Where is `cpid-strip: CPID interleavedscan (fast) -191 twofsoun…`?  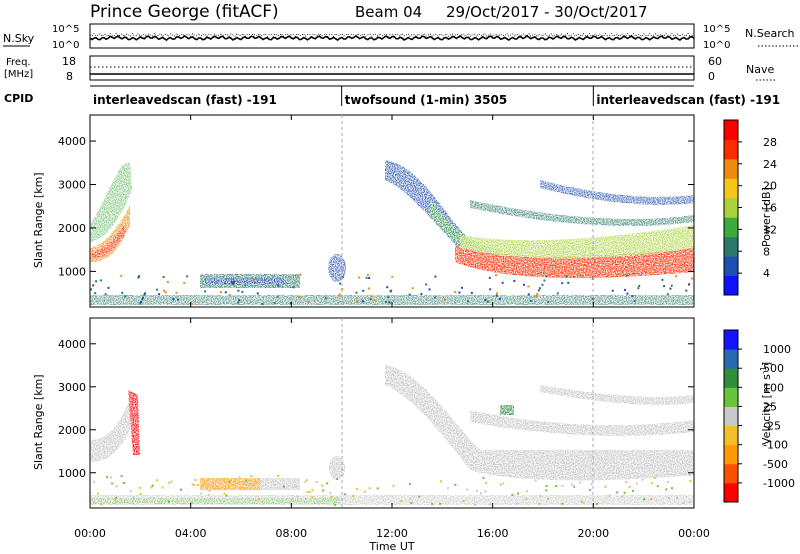
cpid-strip: CPID interleavedscan (fast) -191 twofsoun… is located at coordinates (392, 96).